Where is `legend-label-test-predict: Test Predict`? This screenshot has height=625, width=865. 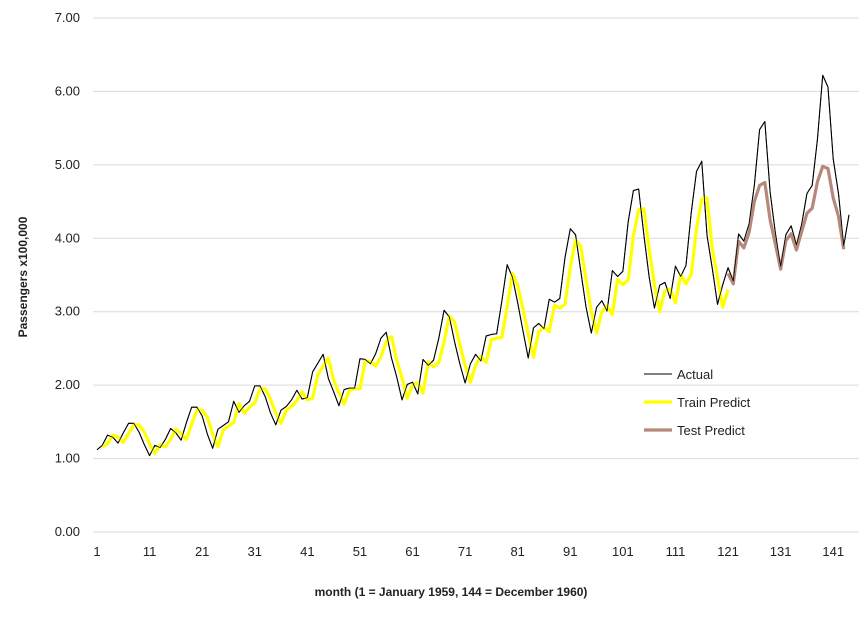
legend-label-test-predict: Test Predict is located at coordinates (711, 430).